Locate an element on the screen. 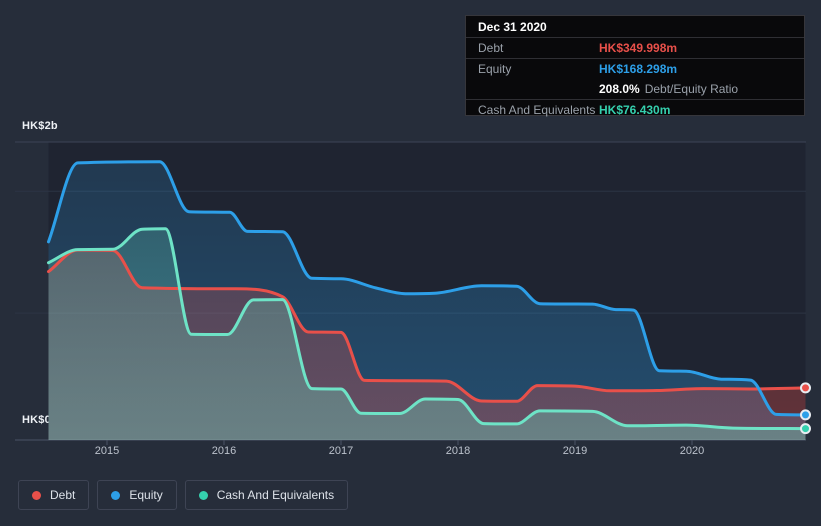 The height and width of the screenshot is (526, 821). x-axis-label-2015: 2015 is located at coordinates (107, 451).